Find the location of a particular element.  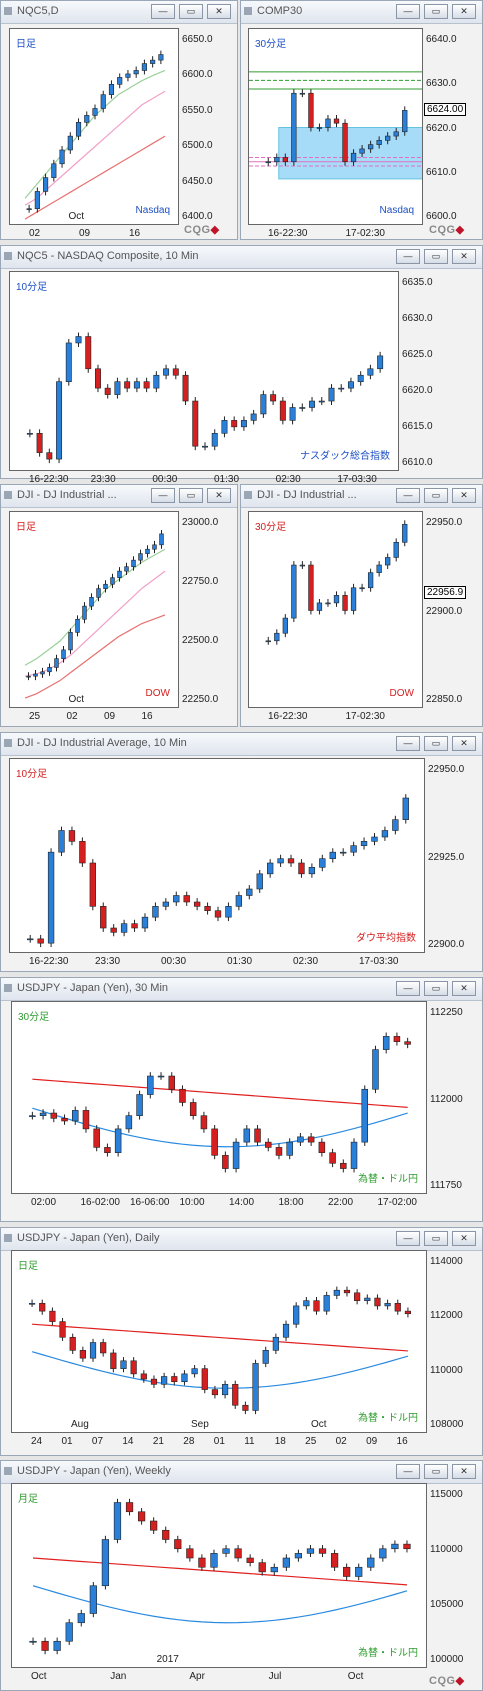

x-tick-label: 18:00 is located at coordinates (291, 1202).